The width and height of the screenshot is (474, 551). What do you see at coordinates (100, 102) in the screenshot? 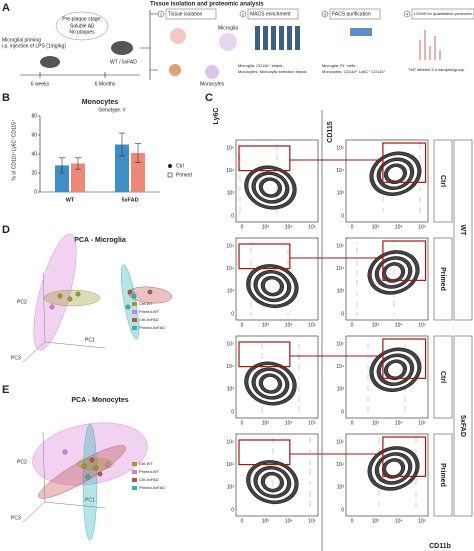
I see `chart-title: Monocytes` at bounding box center [100, 102].